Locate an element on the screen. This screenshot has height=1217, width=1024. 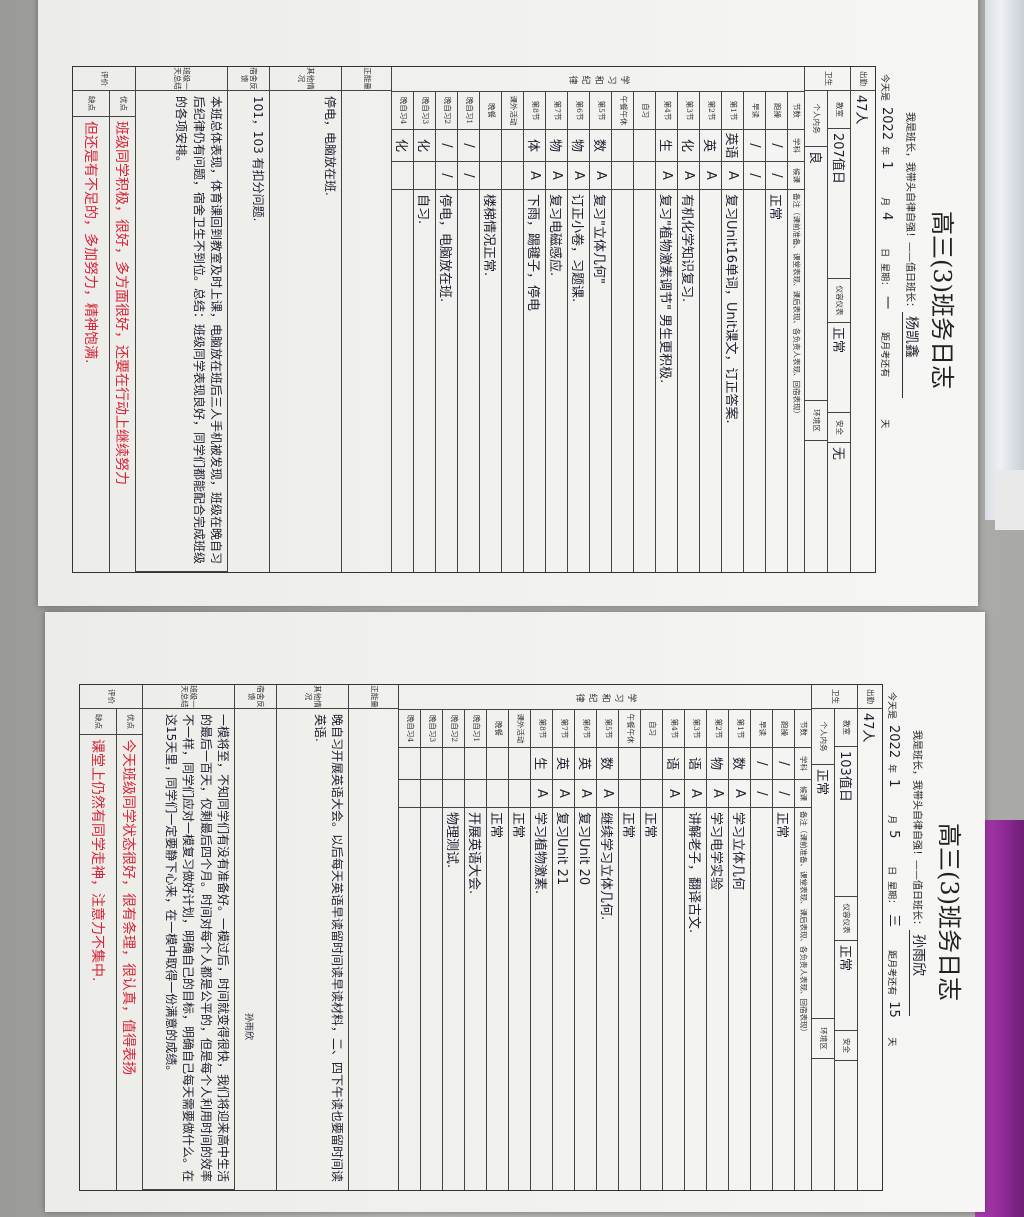
duty-monitor-name: 杨凯鑫 is located at coordinates (910, 355).